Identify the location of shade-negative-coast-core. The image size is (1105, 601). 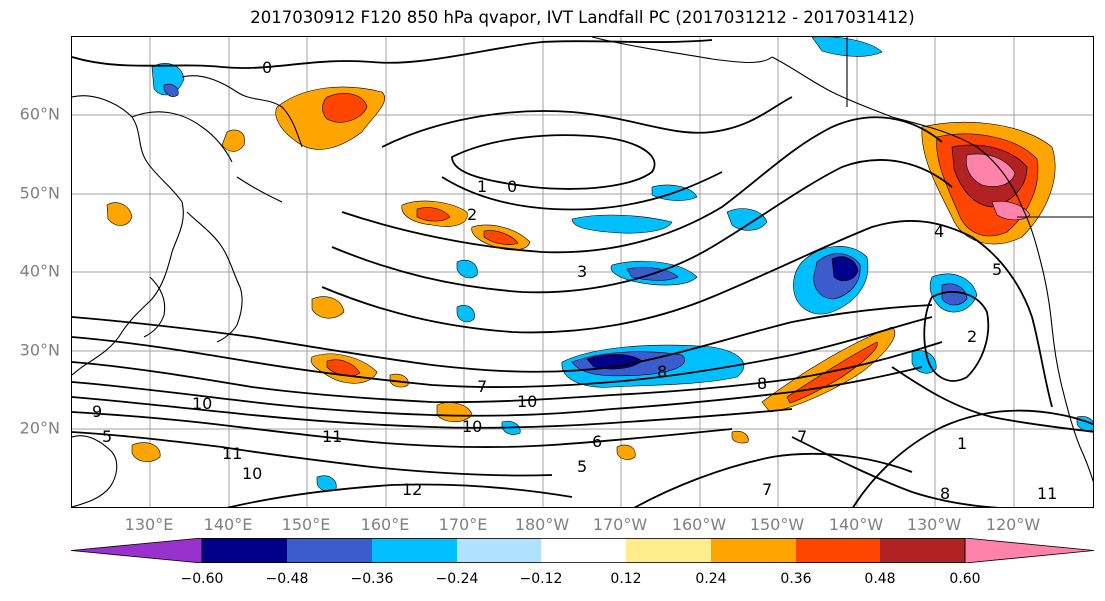
(954, 294).